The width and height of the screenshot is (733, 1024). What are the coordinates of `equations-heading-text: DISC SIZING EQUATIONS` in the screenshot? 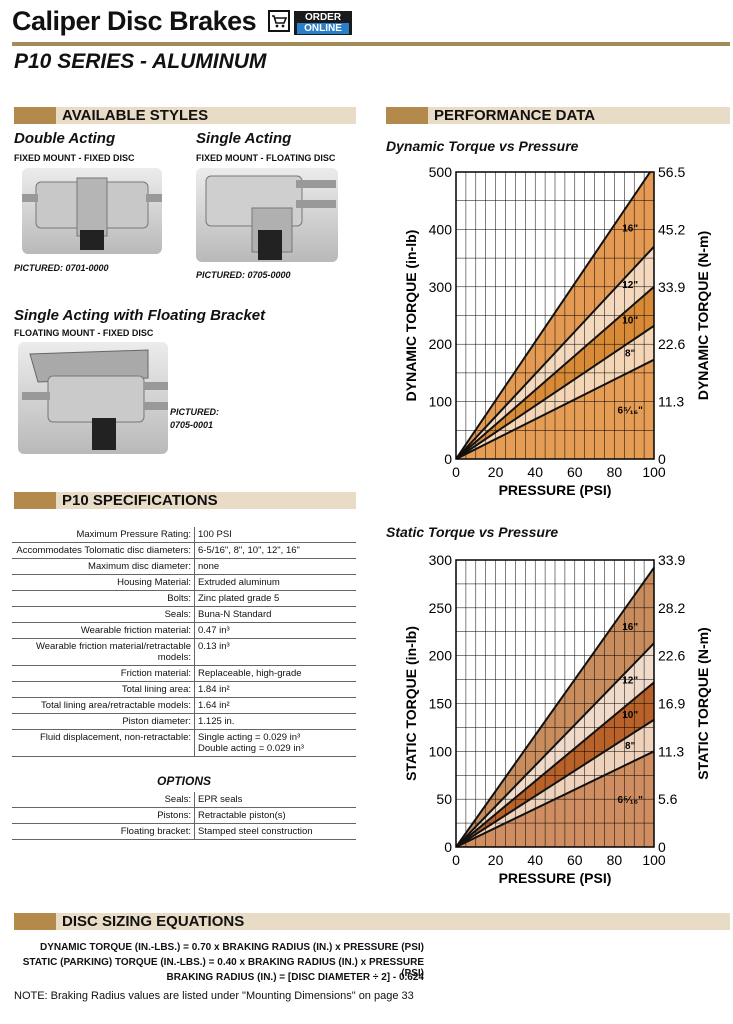 It's located at (153, 921).